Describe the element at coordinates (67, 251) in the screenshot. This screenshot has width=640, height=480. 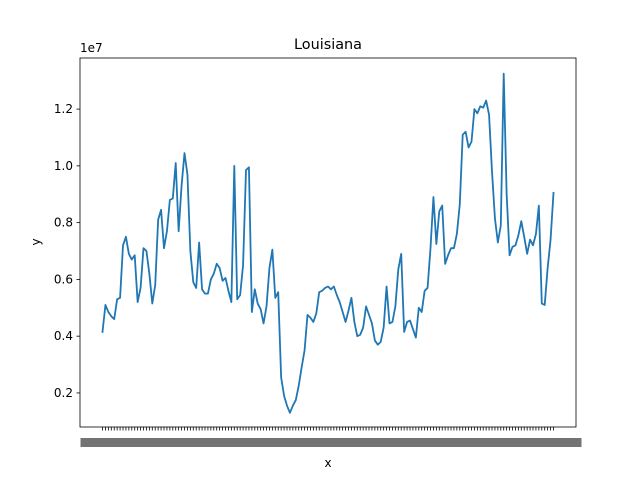
I see `y-axis: 0.2 0.4 0.6 0.8 1.0 1.2` at that location.